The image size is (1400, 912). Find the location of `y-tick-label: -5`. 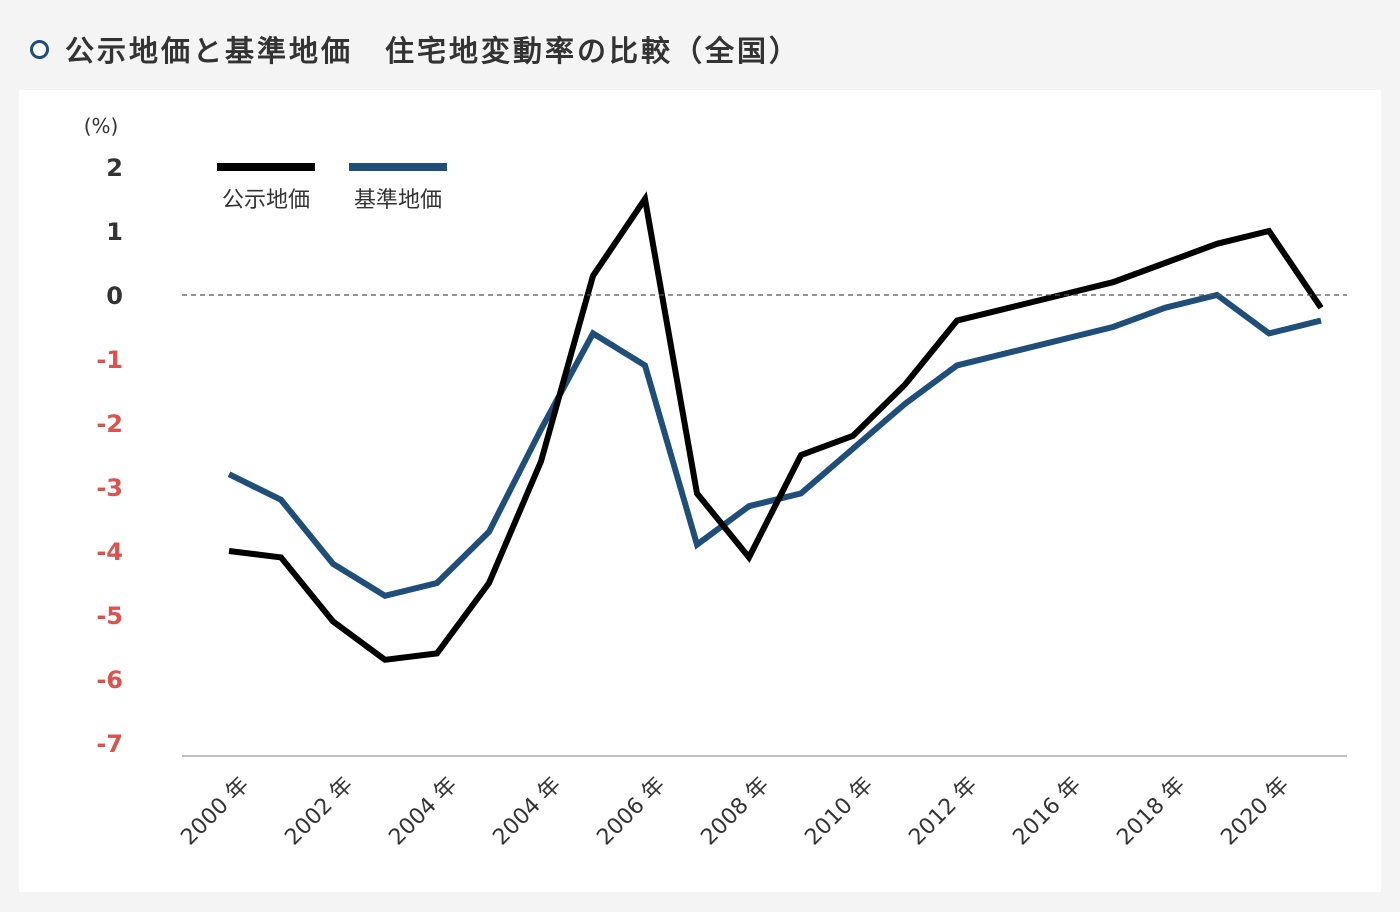

y-tick-label: -5 is located at coordinates (109, 616).